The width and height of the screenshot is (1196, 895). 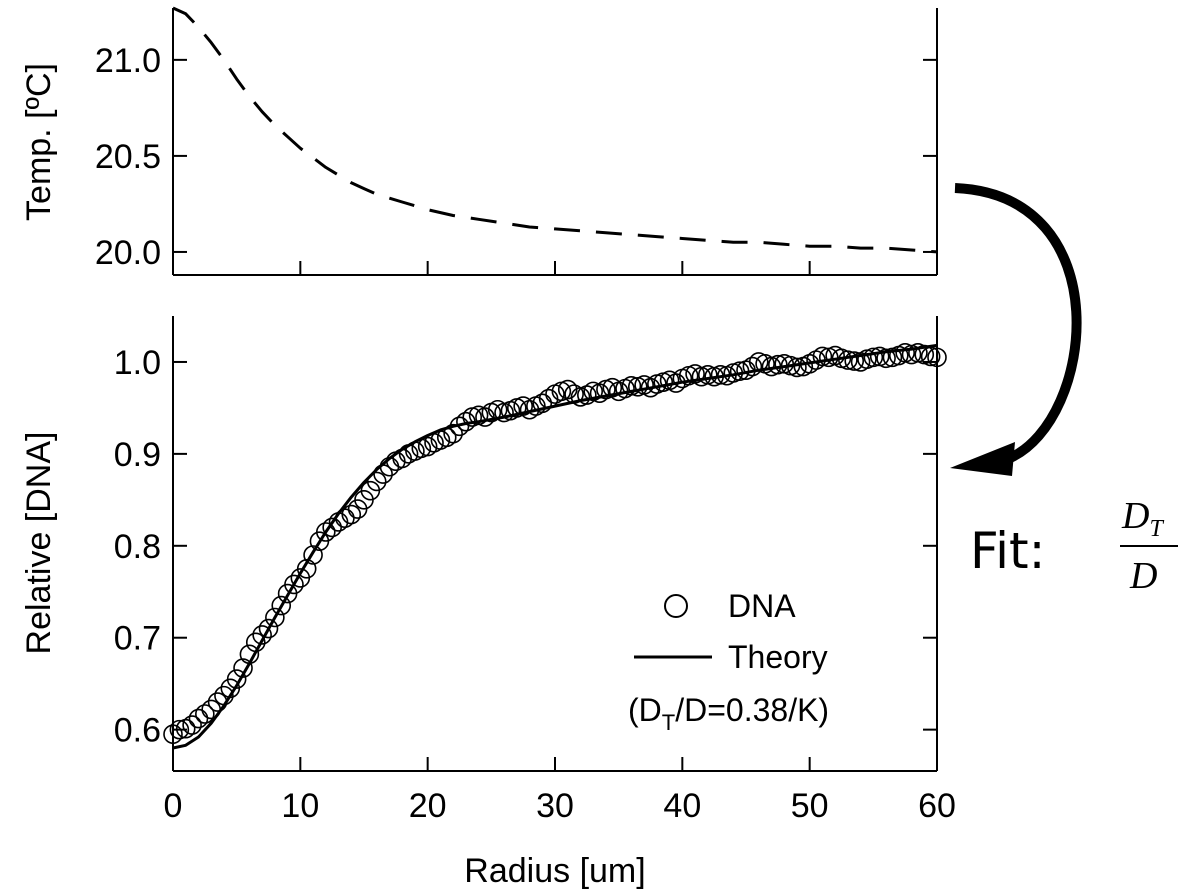 What do you see at coordinates (137, 547) in the screenshot?
I see `dna-y-tick-label: 0.8` at bounding box center [137, 547].